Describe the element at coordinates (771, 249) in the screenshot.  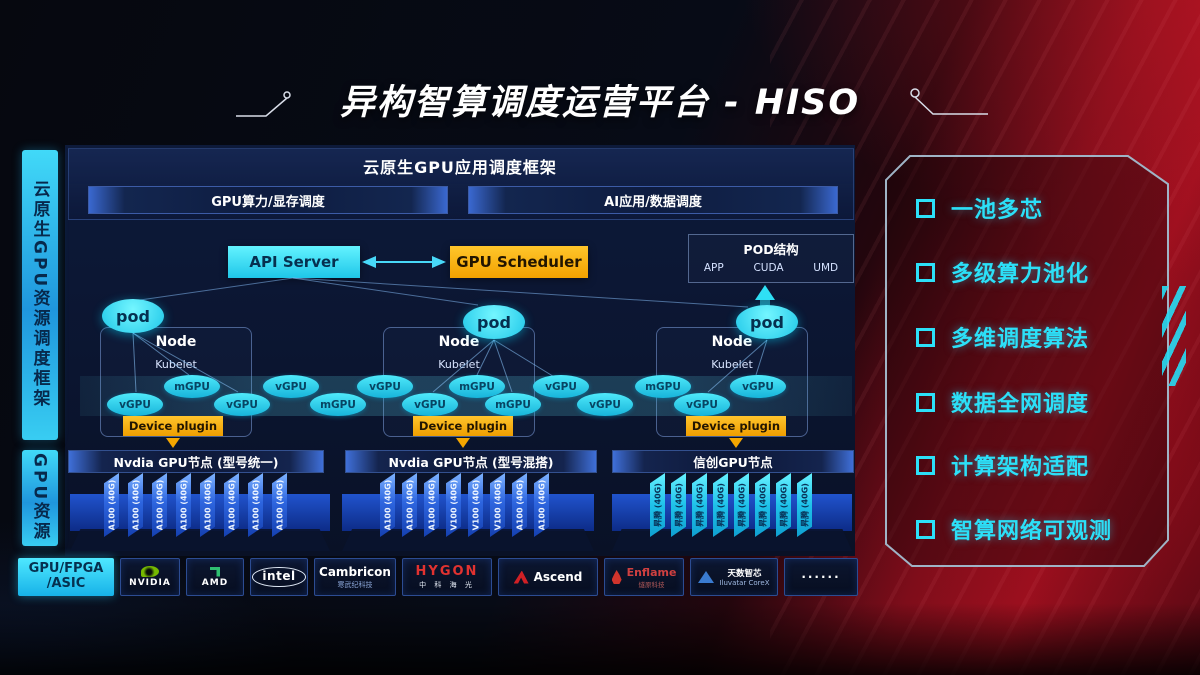
I see `pod-struct-title: POD结构` at that location.